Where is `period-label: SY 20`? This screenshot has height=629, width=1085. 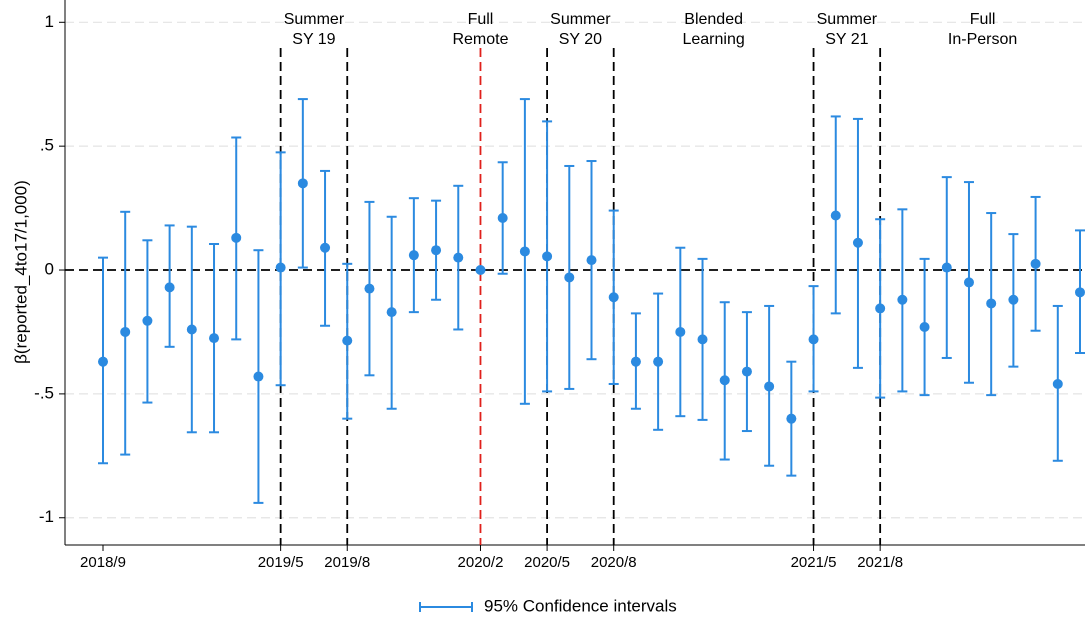 period-label: SY 20 is located at coordinates (580, 39).